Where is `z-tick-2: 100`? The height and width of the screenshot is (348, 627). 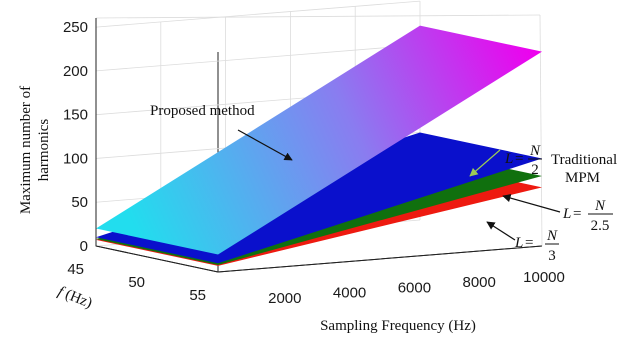 z-tick-2: 100 is located at coordinates (75, 158).